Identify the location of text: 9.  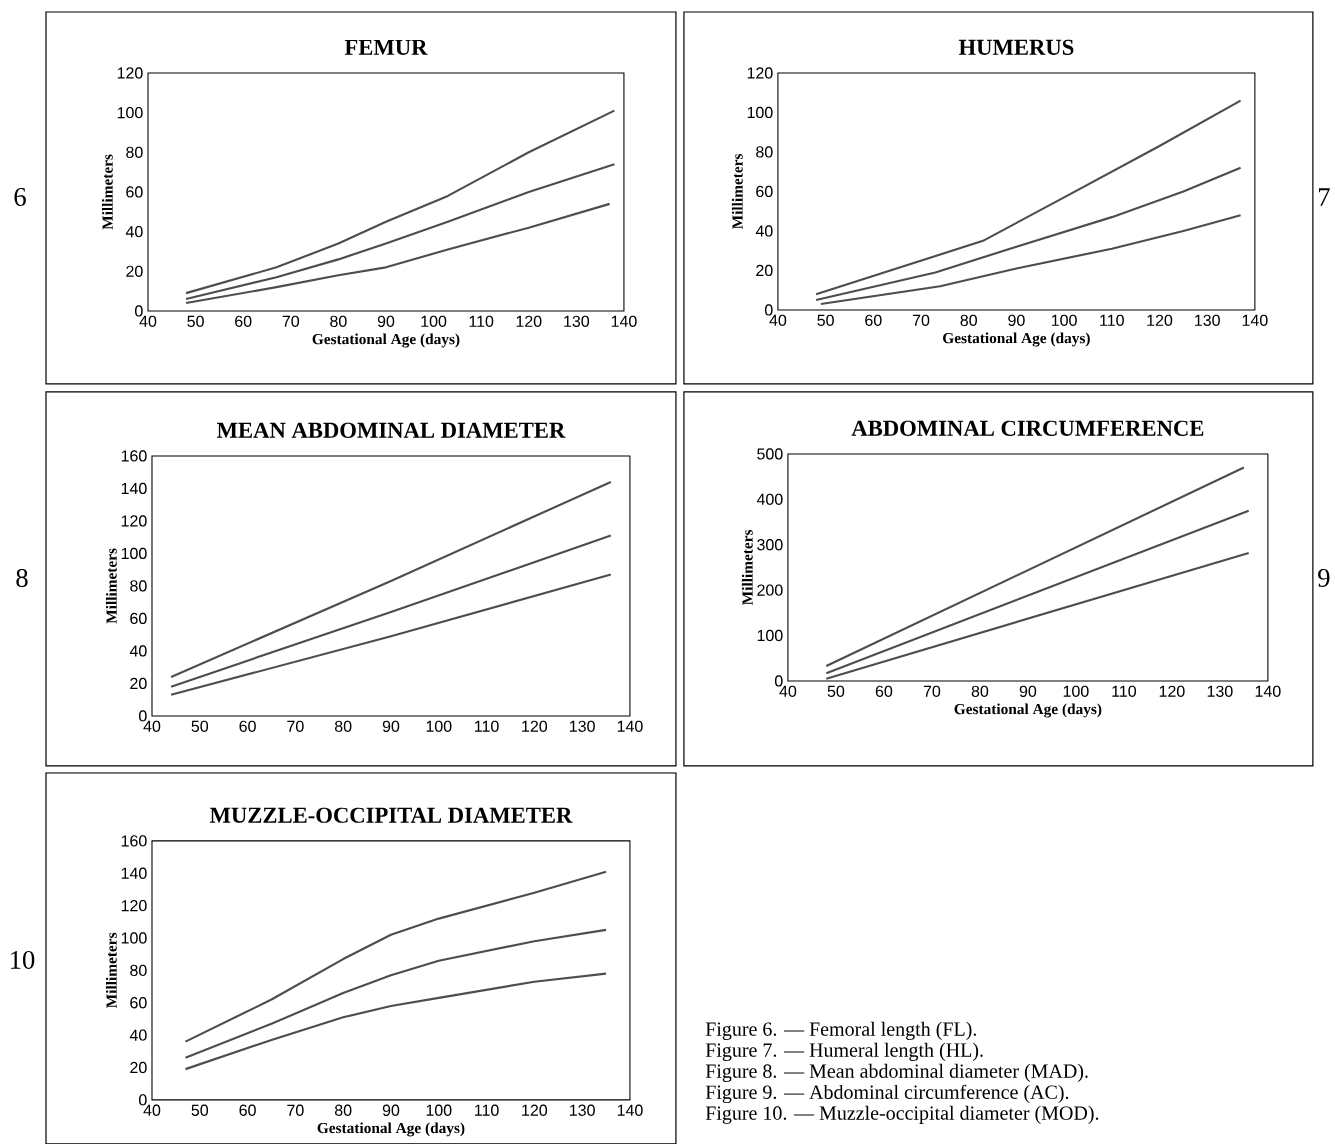
(1324, 577).